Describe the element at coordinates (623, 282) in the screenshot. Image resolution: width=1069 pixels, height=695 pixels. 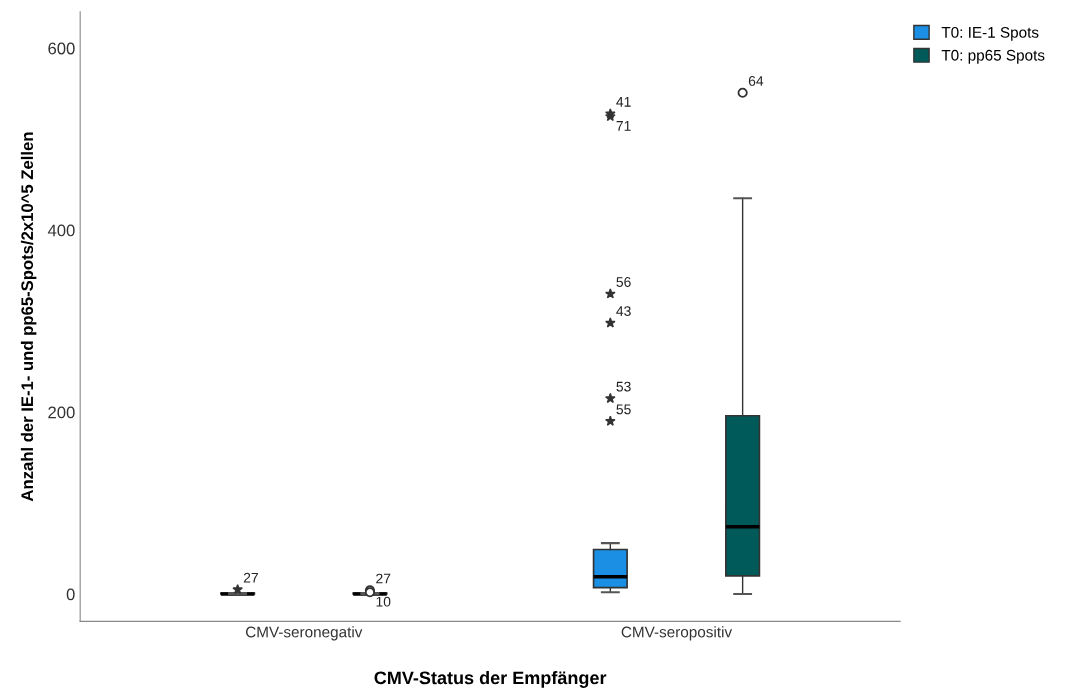
I see `annotation: 56` at that location.